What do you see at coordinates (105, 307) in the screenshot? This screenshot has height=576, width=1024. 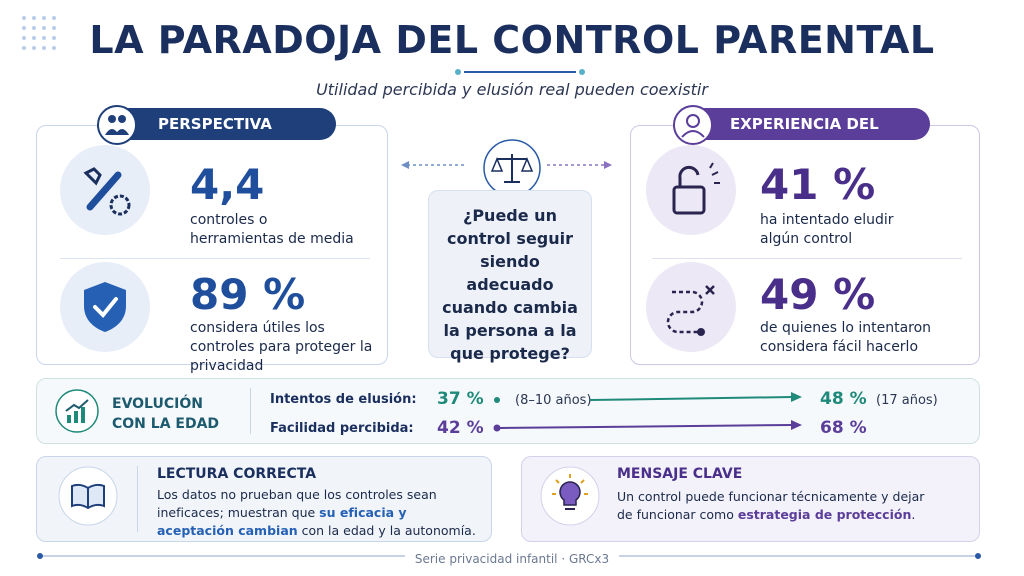 I see `shield-icon` at bounding box center [105, 307].